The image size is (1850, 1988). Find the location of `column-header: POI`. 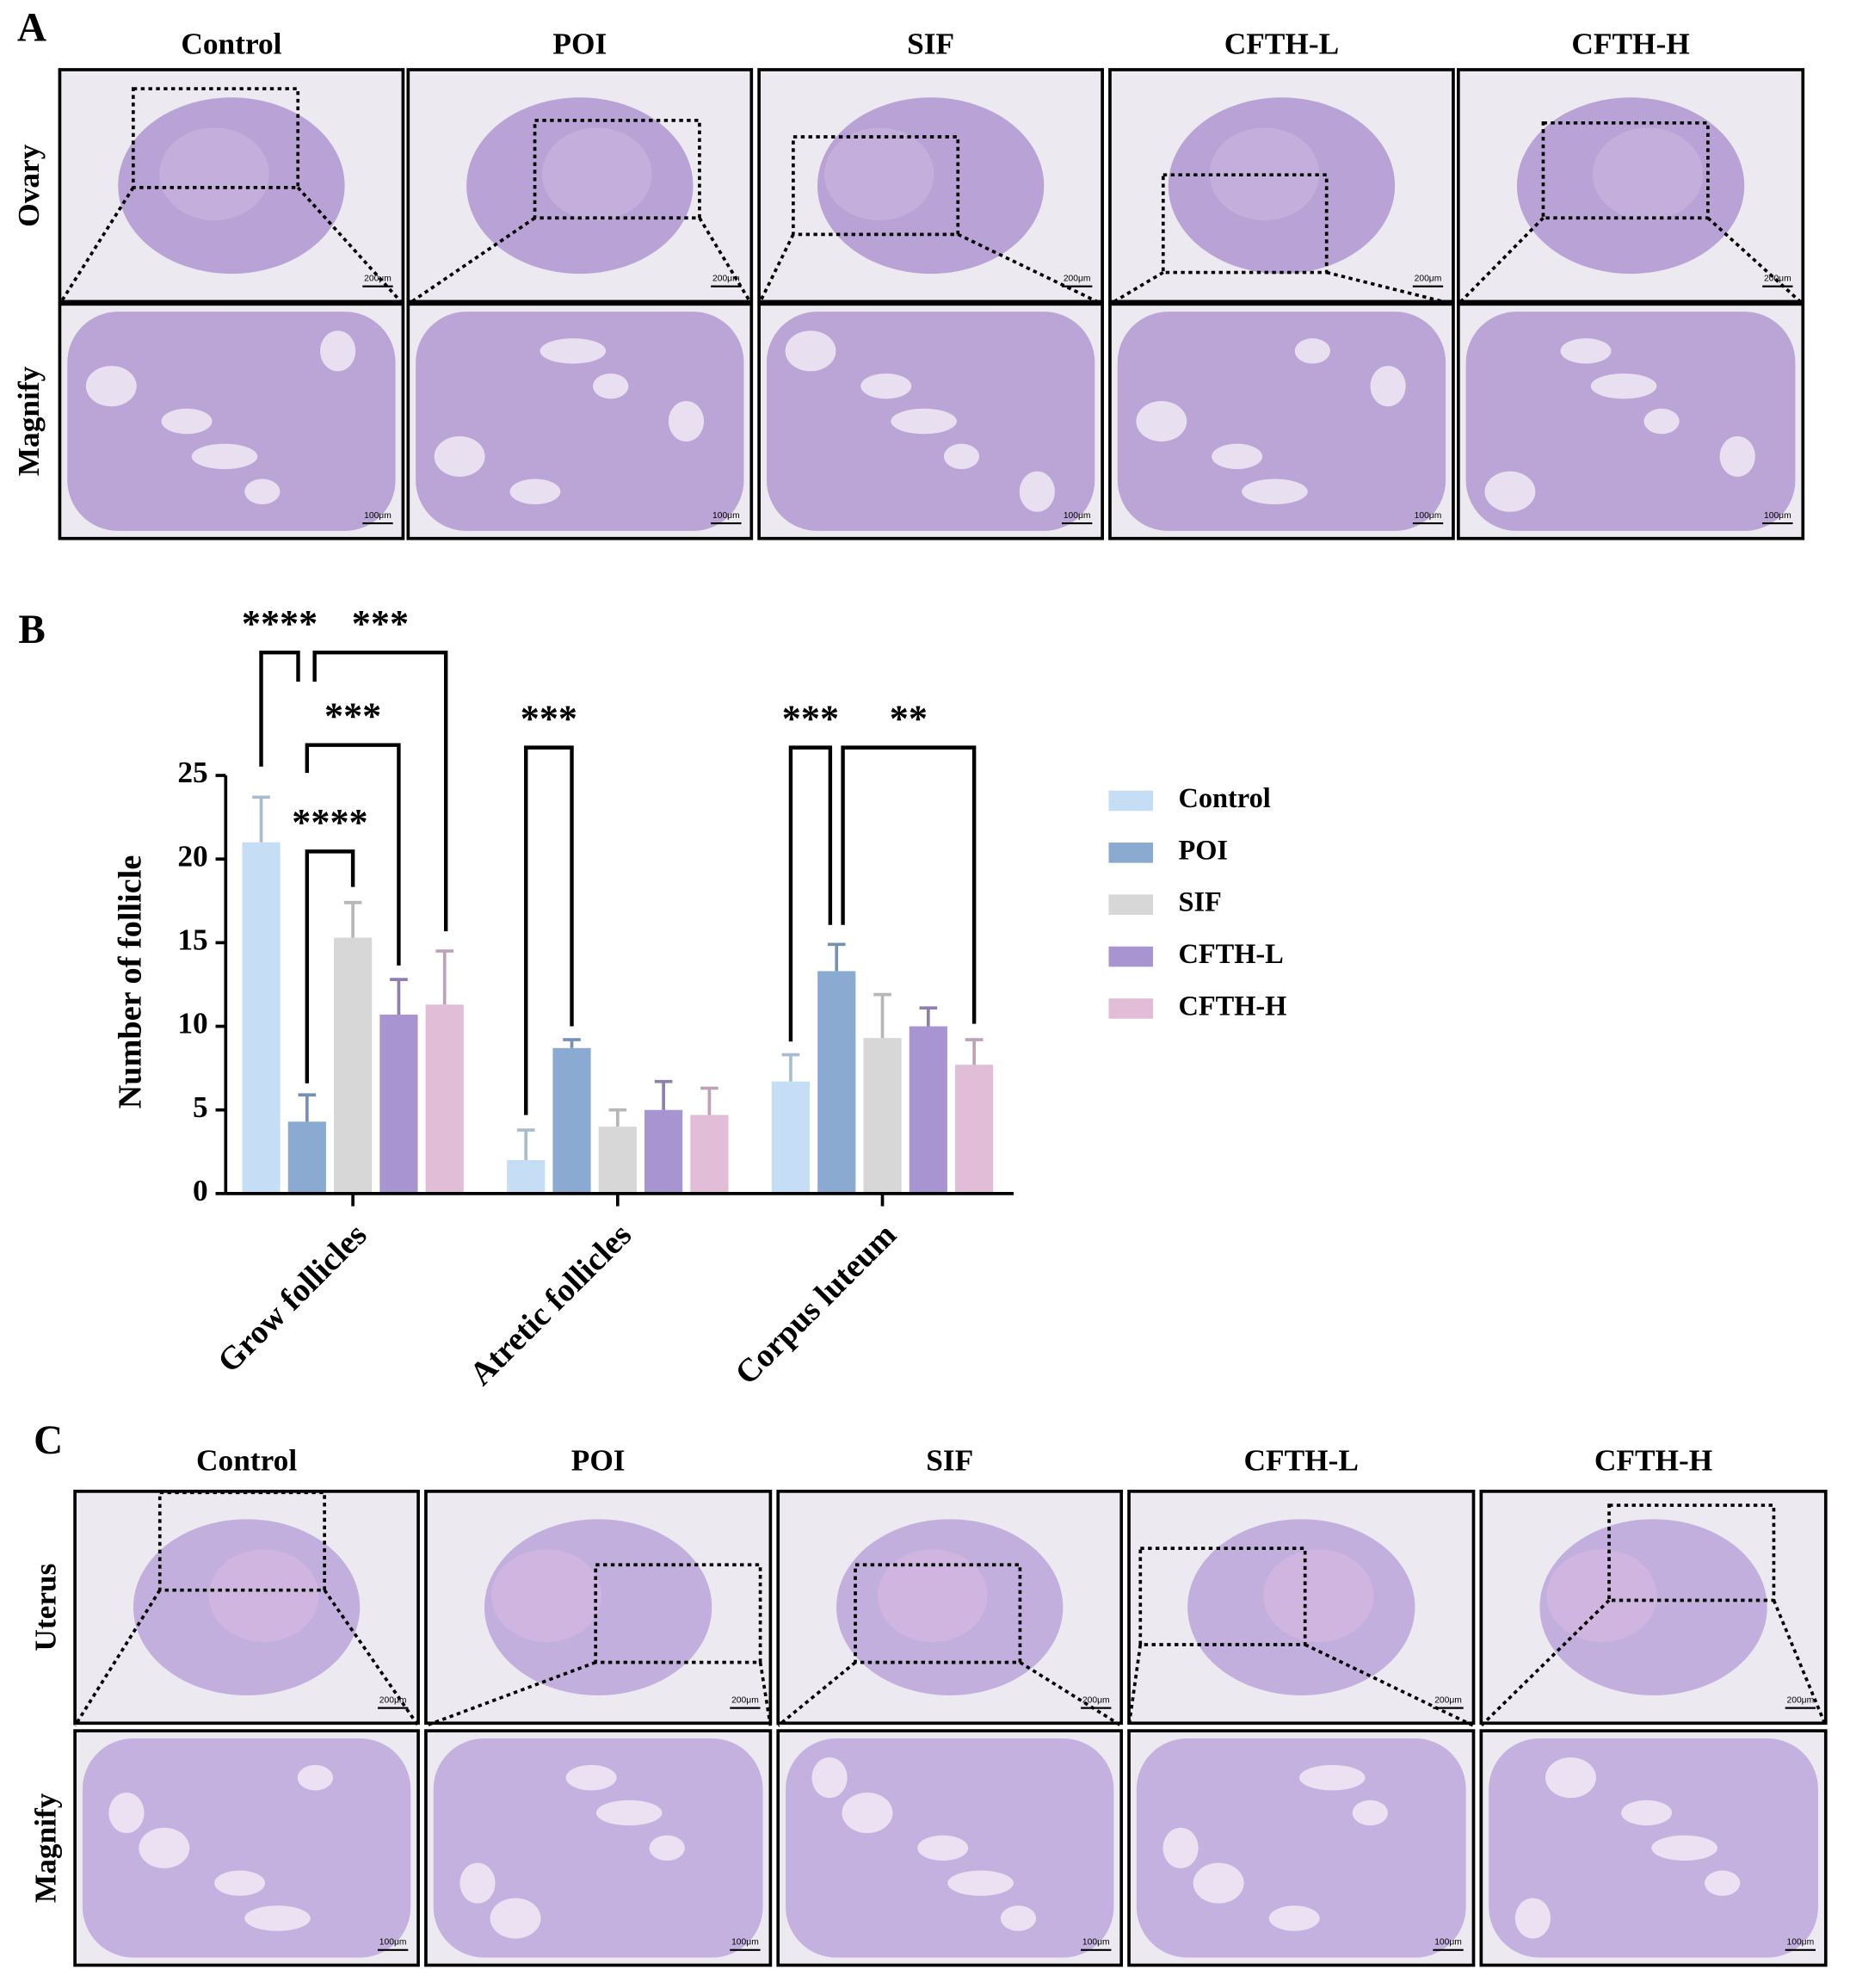

column-header: POI is located at coordinates (598, 1461).